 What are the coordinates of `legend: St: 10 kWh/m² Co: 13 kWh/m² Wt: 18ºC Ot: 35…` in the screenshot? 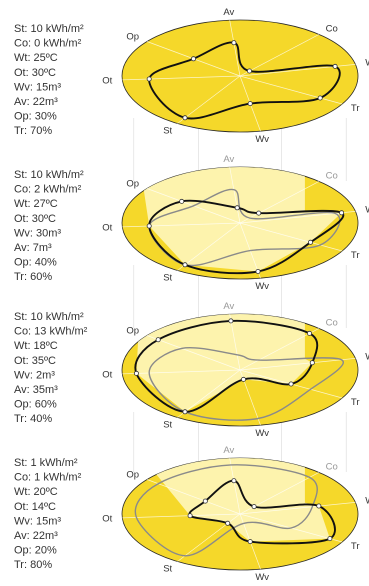 It's located at (51, 368).